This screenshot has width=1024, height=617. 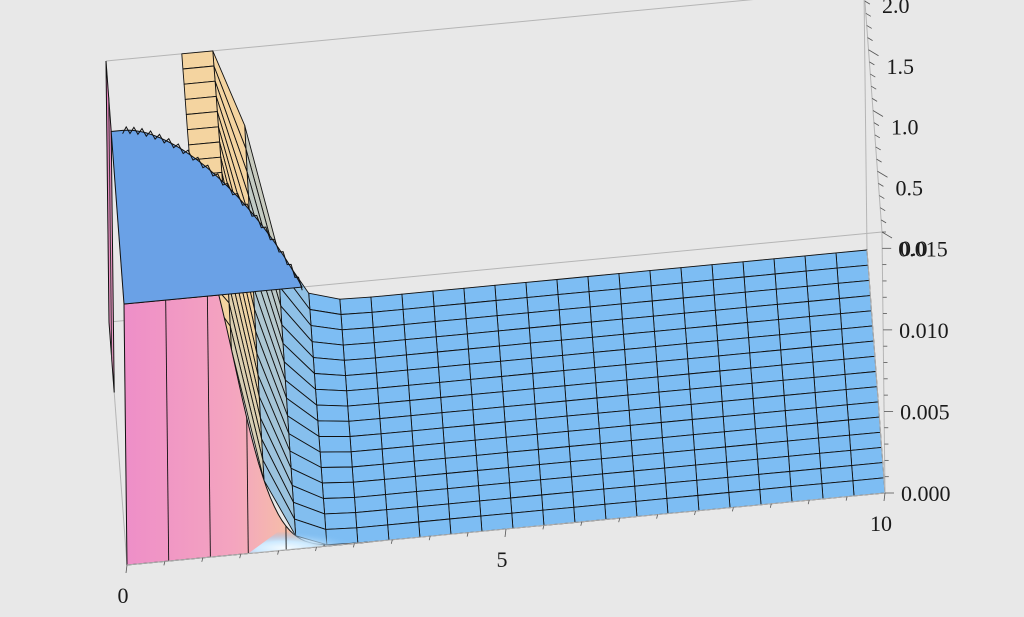 What do you see at coordinates (896, 9) in the screenshot?
I see `y-tick-label-4: 2.0` at bounding box center [896, 9].